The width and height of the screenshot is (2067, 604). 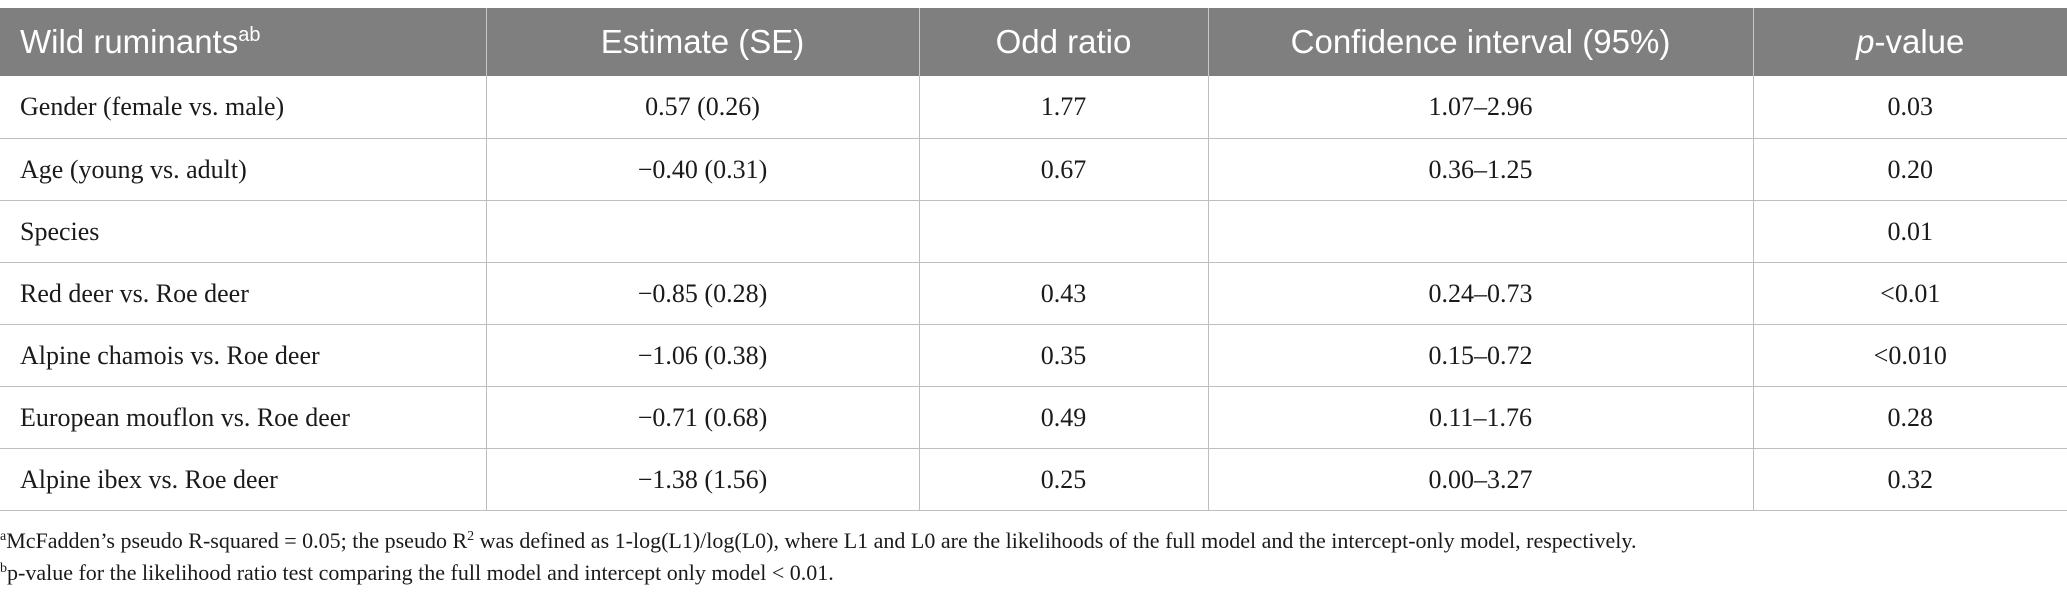 I want to click on p-value-cell: 0.01, so click(x=1910, y=231).